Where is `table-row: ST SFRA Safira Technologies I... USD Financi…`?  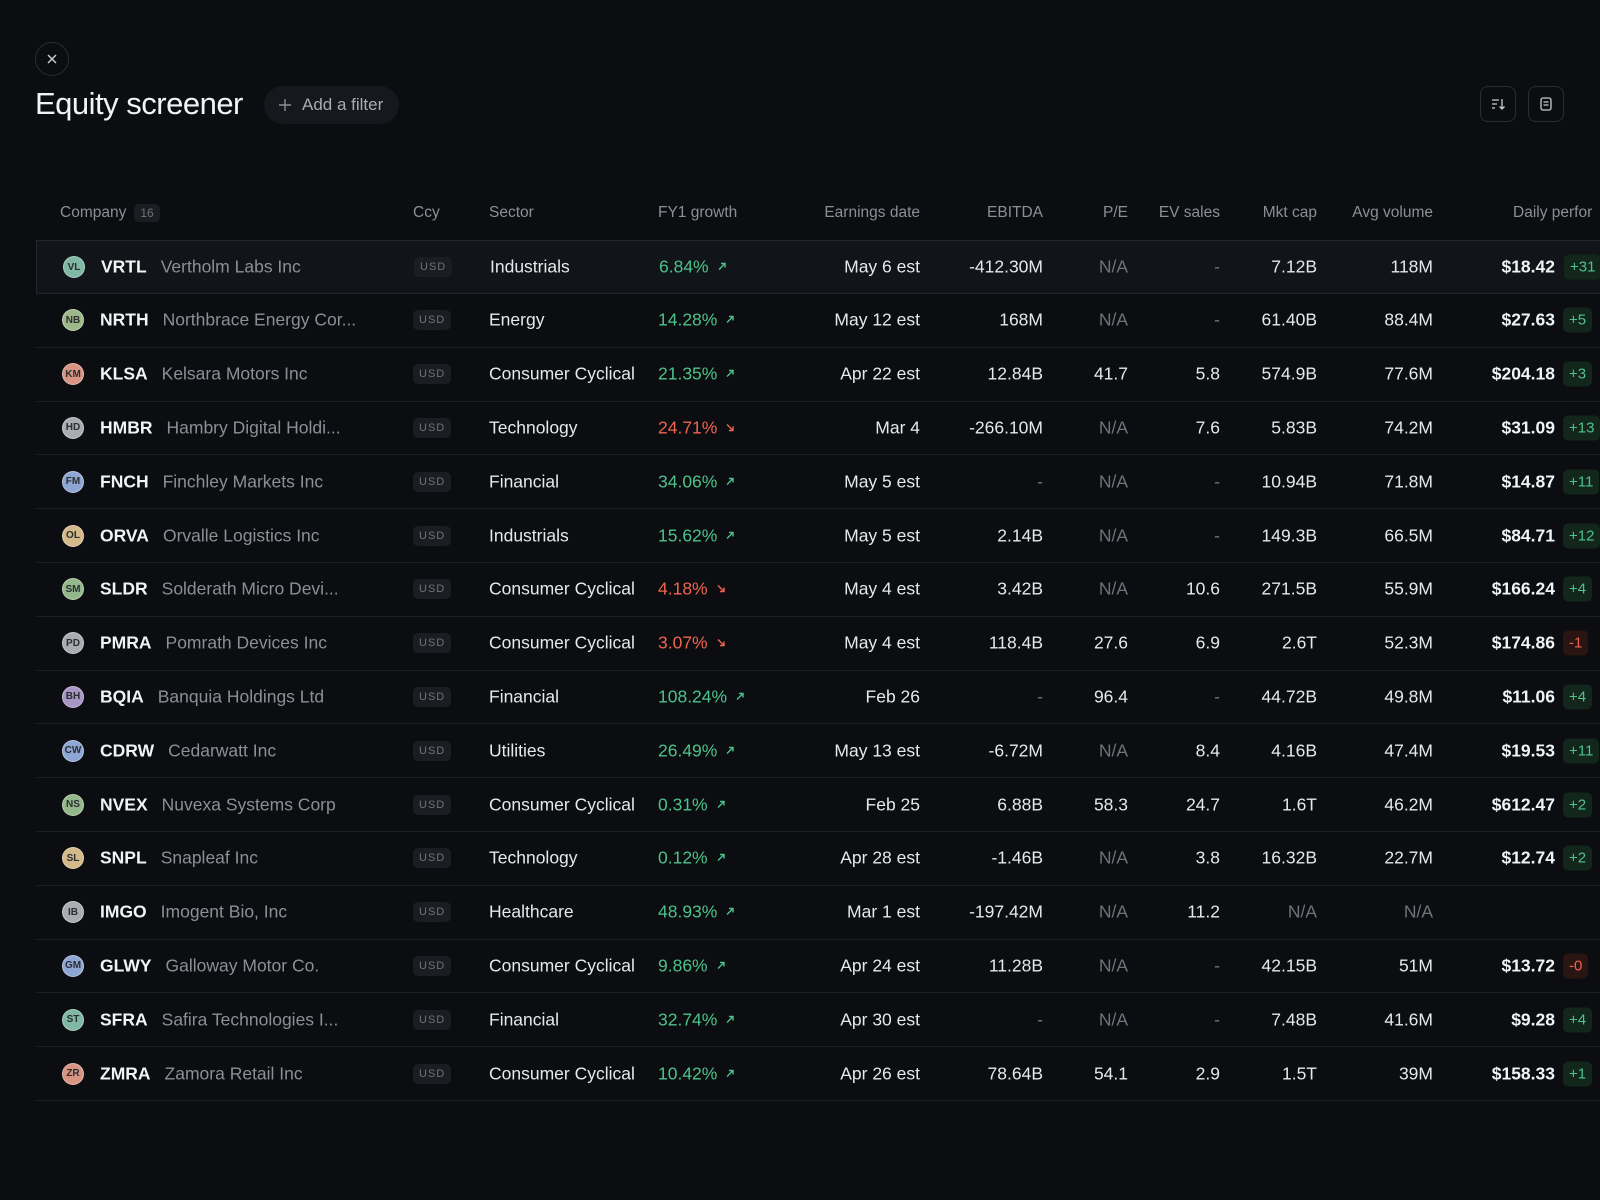 table-row: ST SFRA Safira Technologies I... USD Financi… is located at coordinates (818, 1020).